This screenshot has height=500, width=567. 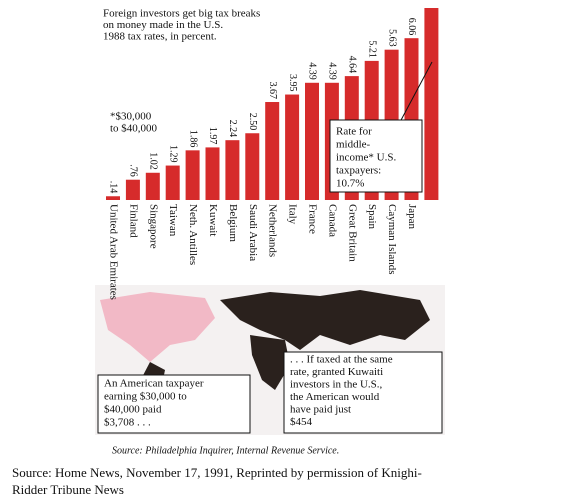 I want to click on map-box-text: have paid just, so click(x=320, y=410).